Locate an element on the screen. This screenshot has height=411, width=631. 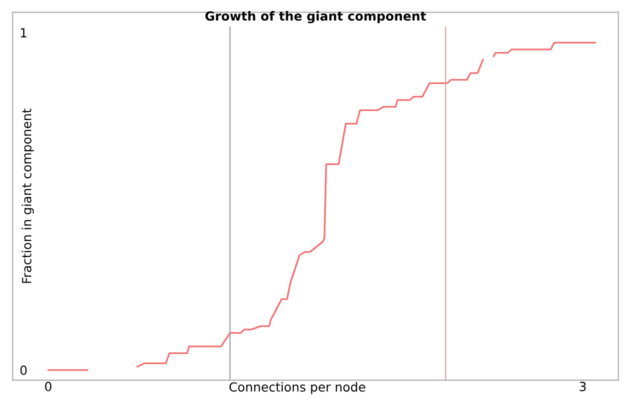
chart-title: Growth of the giant component is located at coordinates (315, 17).